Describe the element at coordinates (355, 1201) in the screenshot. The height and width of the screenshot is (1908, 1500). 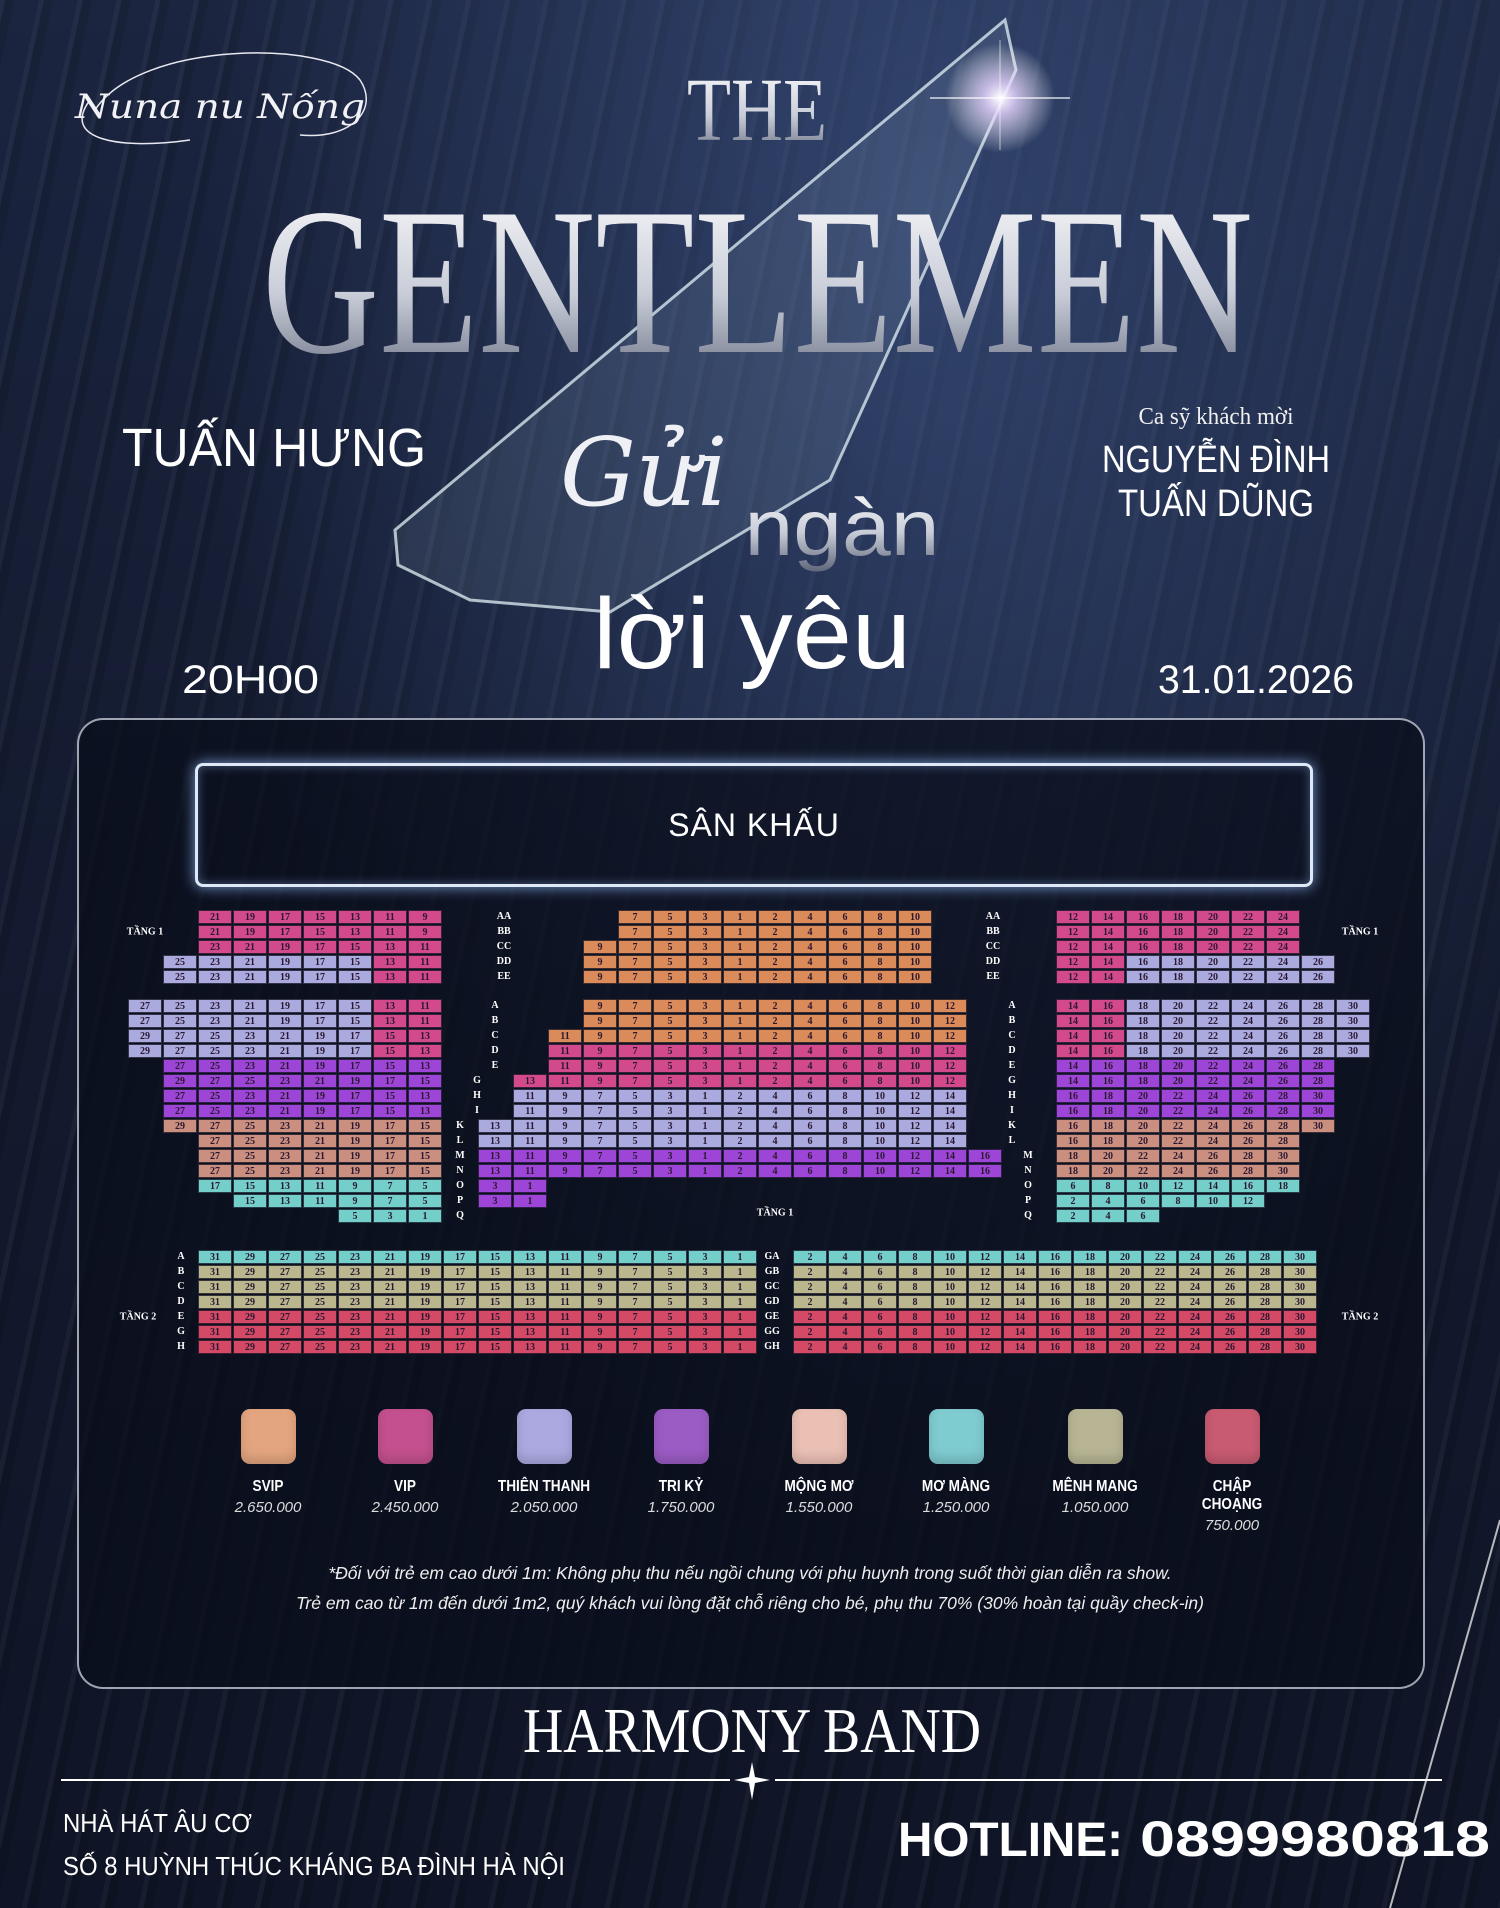
I see `seat-mo_mang: 9` at that location.